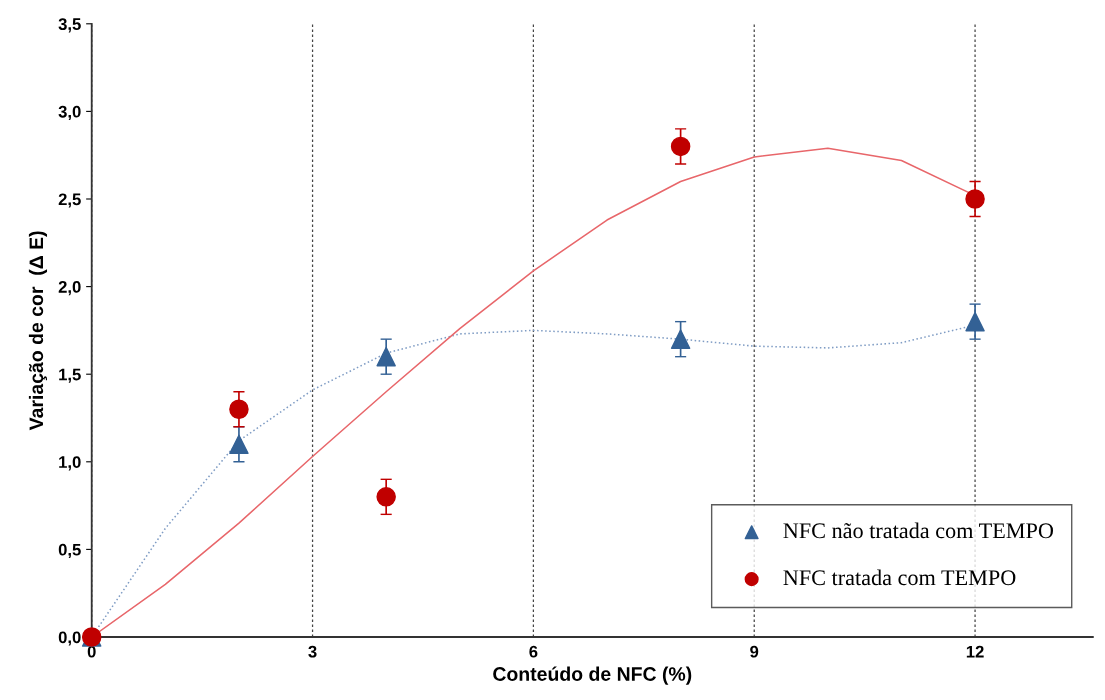 The height and width of the screenshot is (700, 1105). I want to click on y-tick-label: 1,5, so click(70, 375).